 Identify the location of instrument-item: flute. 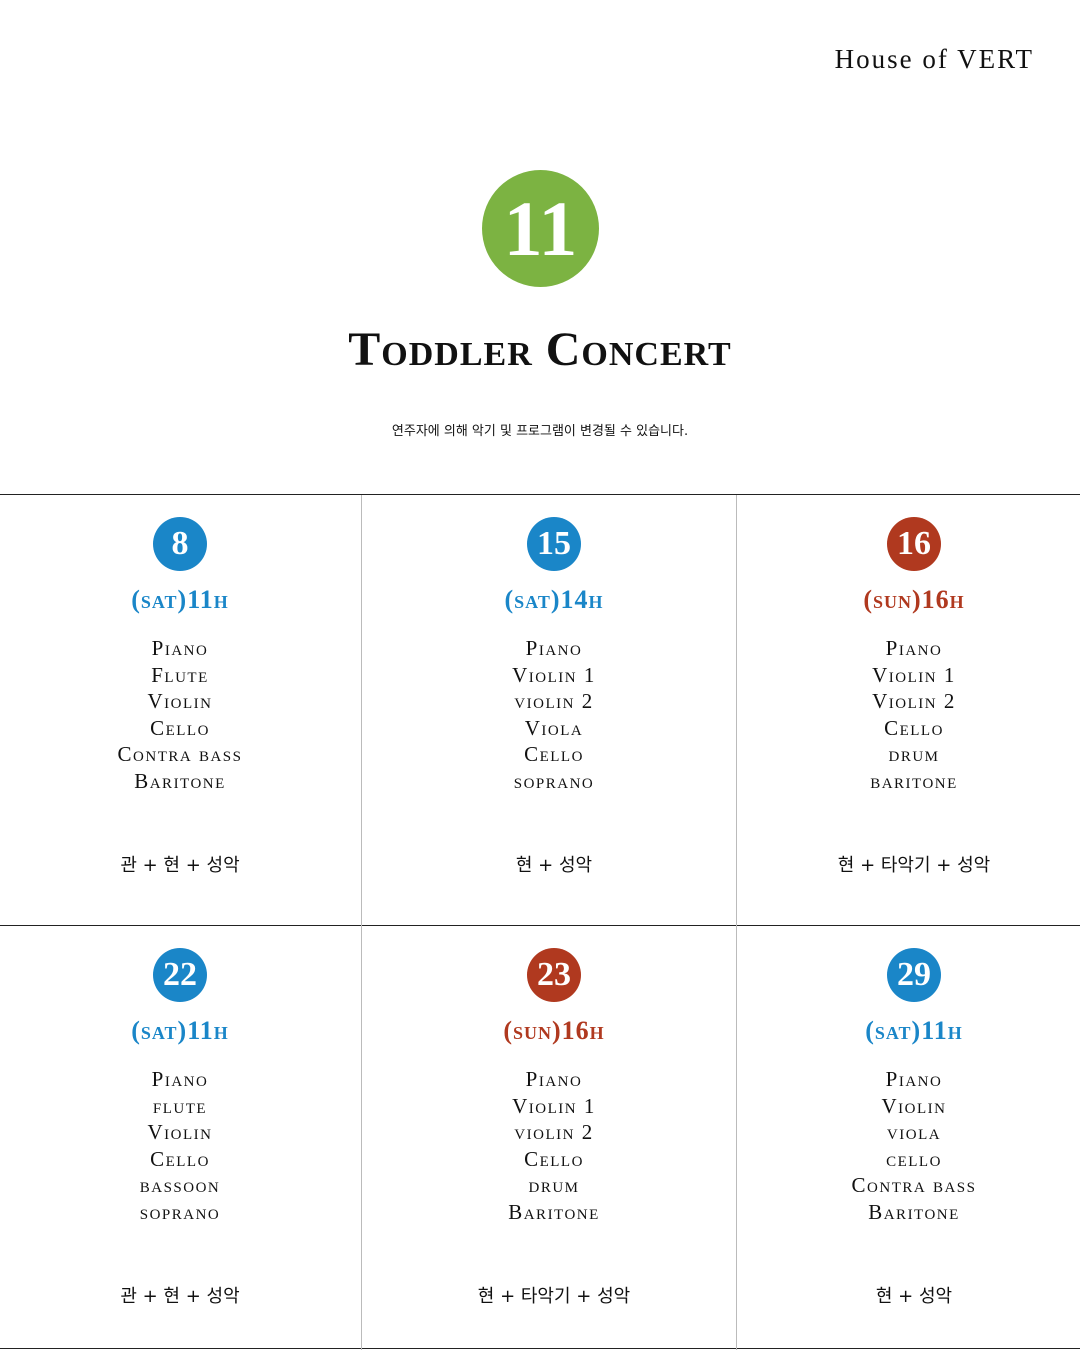
(180, 1105).